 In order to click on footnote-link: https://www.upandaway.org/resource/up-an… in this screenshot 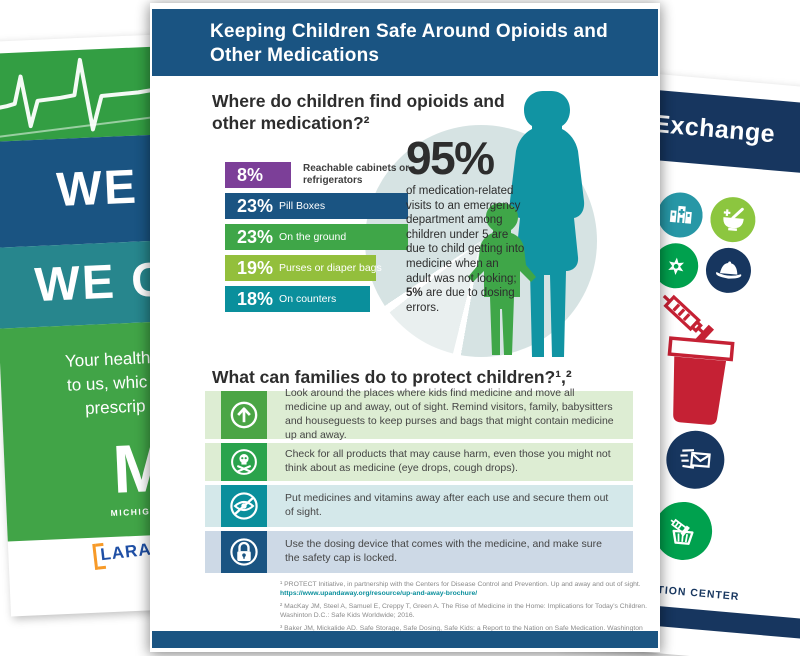, I will do `click(379, 594)`.